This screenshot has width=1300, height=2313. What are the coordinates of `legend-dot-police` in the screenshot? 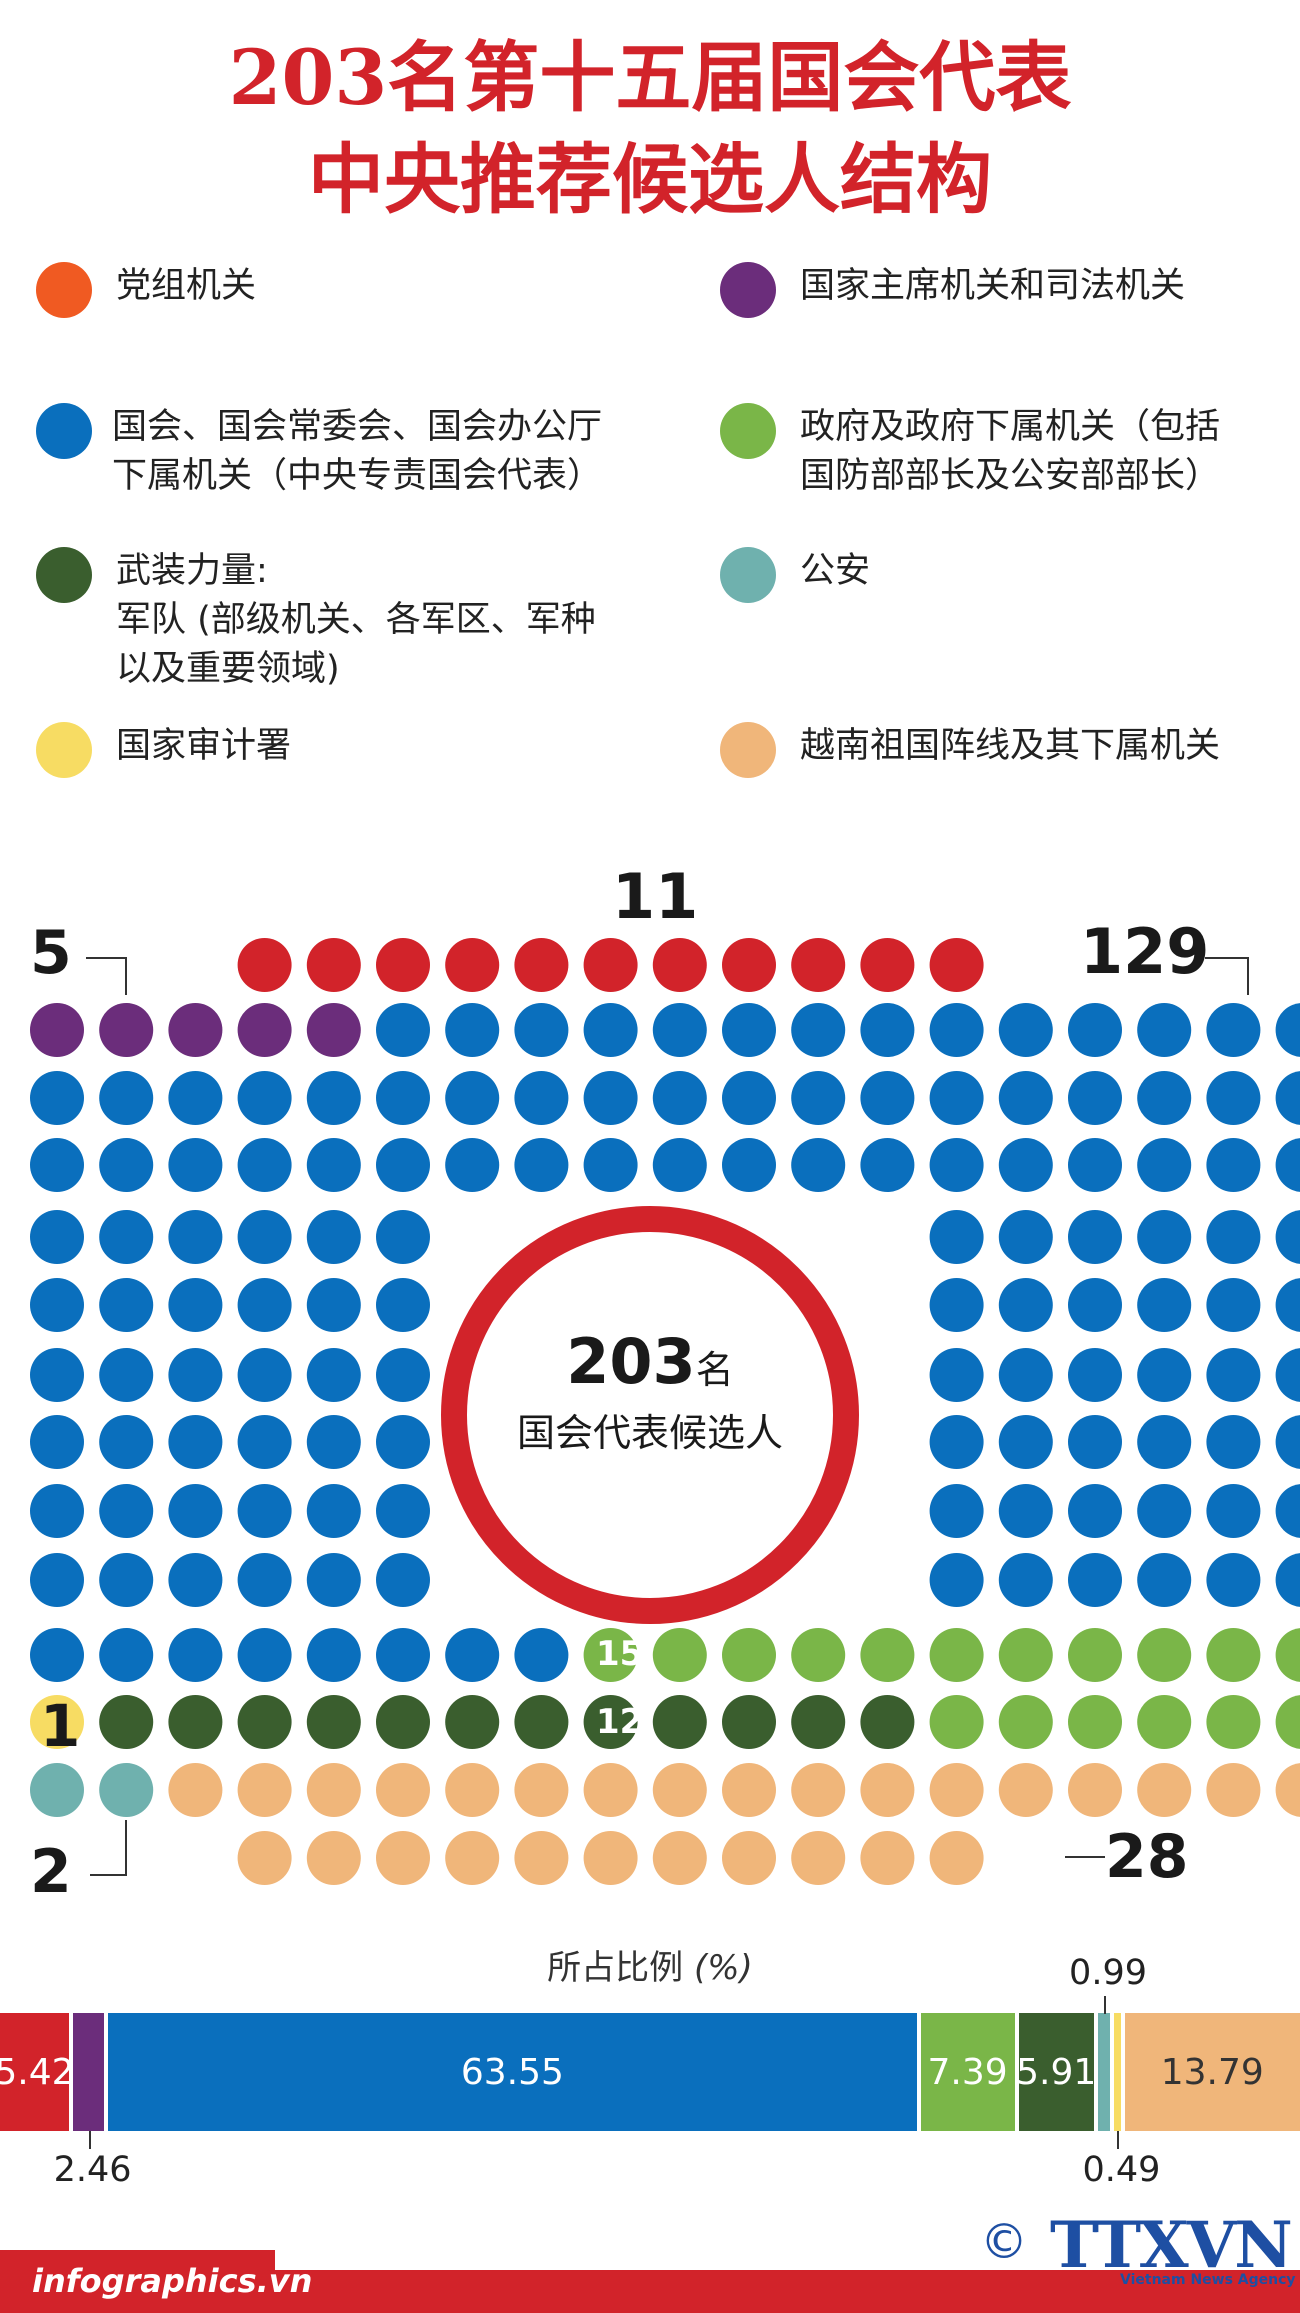 It's located at (748, 575).